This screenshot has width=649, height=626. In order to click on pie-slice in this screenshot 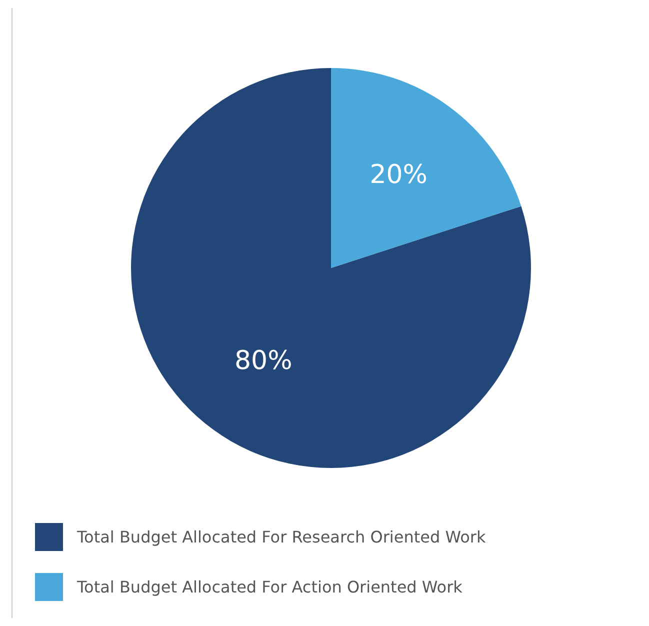, I will do `click(426, 168)`.